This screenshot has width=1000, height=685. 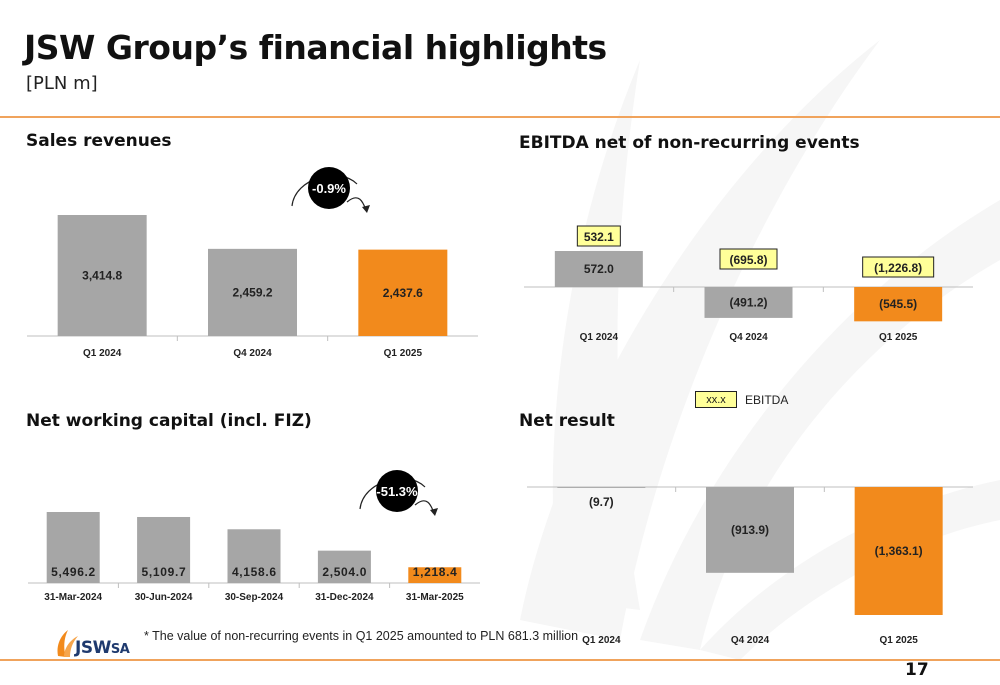 I want to click on ebitda-legend: xx.x EBITDA, so click(x=741, y=399).